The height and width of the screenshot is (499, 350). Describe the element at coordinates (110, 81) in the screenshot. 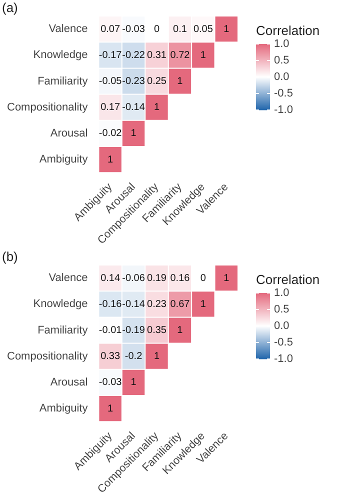

I see `data-label: -0.05` at that location.